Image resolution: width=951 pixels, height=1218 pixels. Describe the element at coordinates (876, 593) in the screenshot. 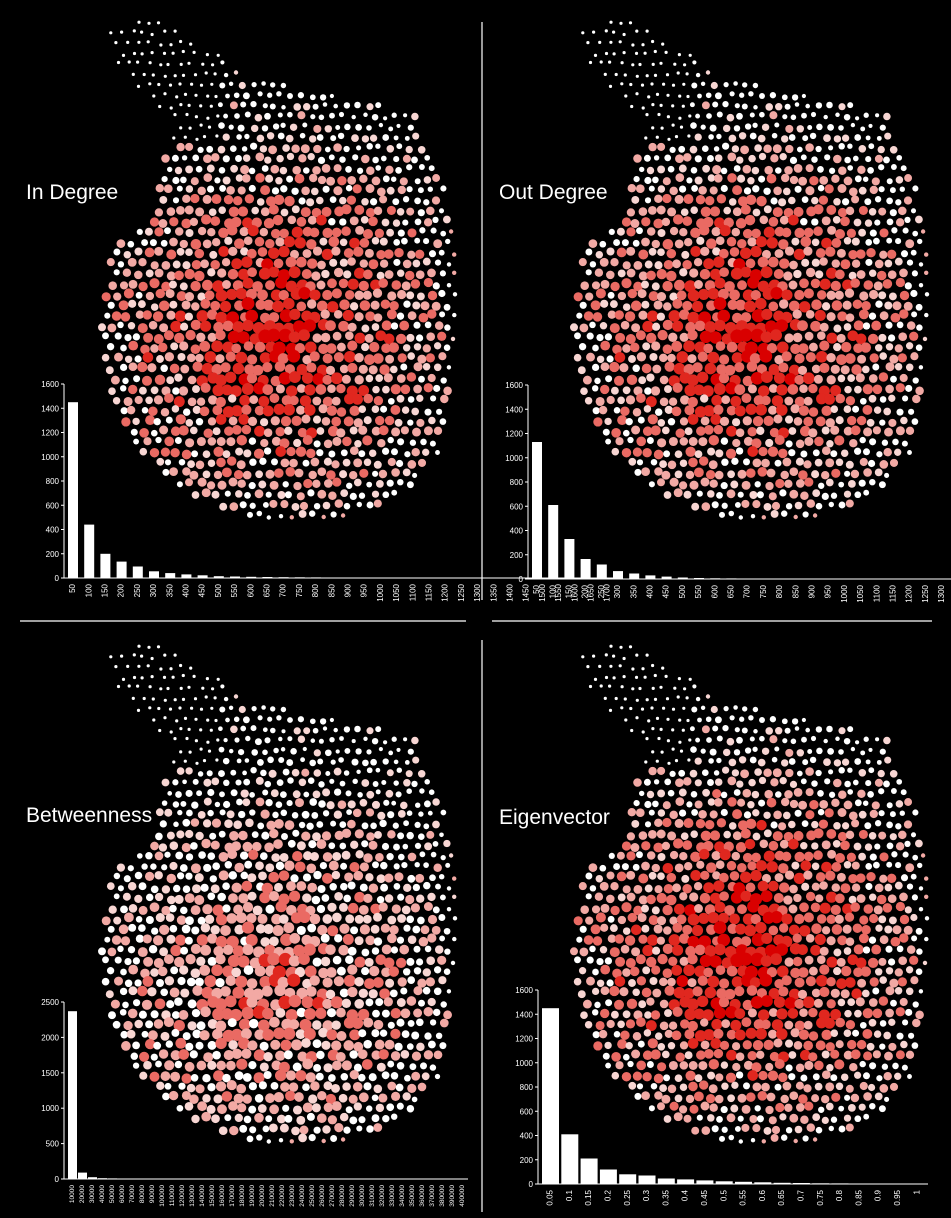

I see `x-tick-label: 1100` at that location.